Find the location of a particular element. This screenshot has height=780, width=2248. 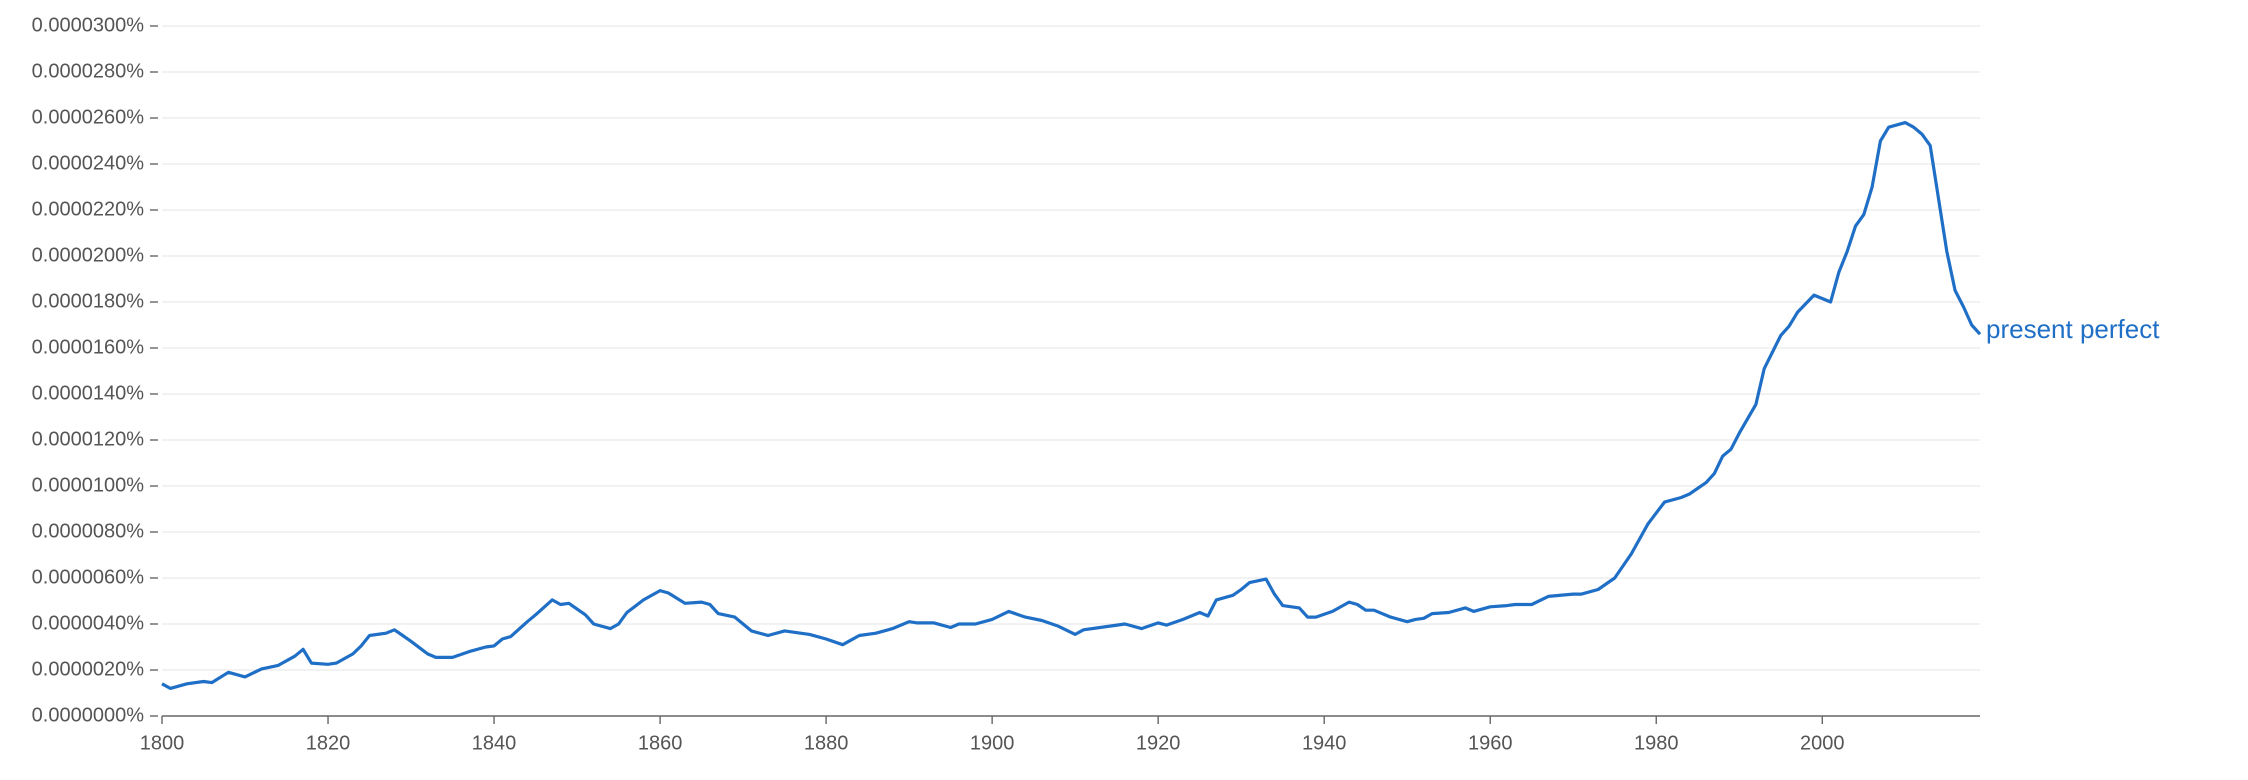

y-tick-label: 0.0000240% is located at coordinates (88, 163).